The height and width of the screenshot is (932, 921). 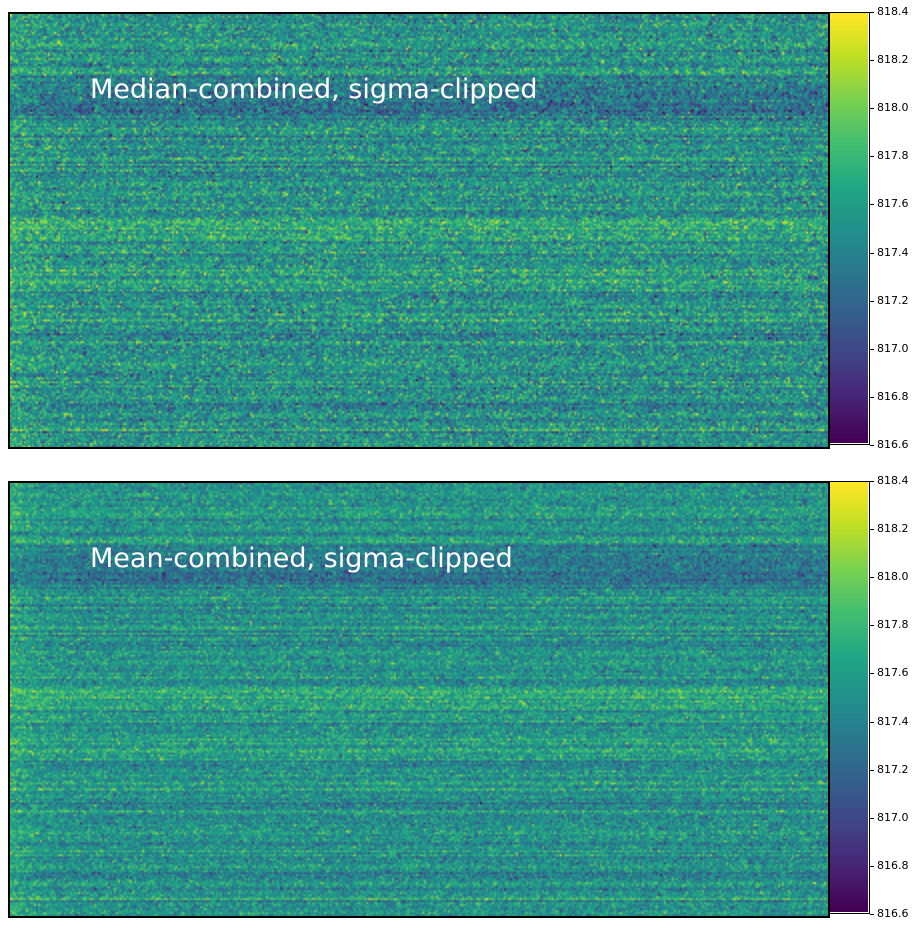 I want to click on mean-colorbar, so click(x=849, y=697).